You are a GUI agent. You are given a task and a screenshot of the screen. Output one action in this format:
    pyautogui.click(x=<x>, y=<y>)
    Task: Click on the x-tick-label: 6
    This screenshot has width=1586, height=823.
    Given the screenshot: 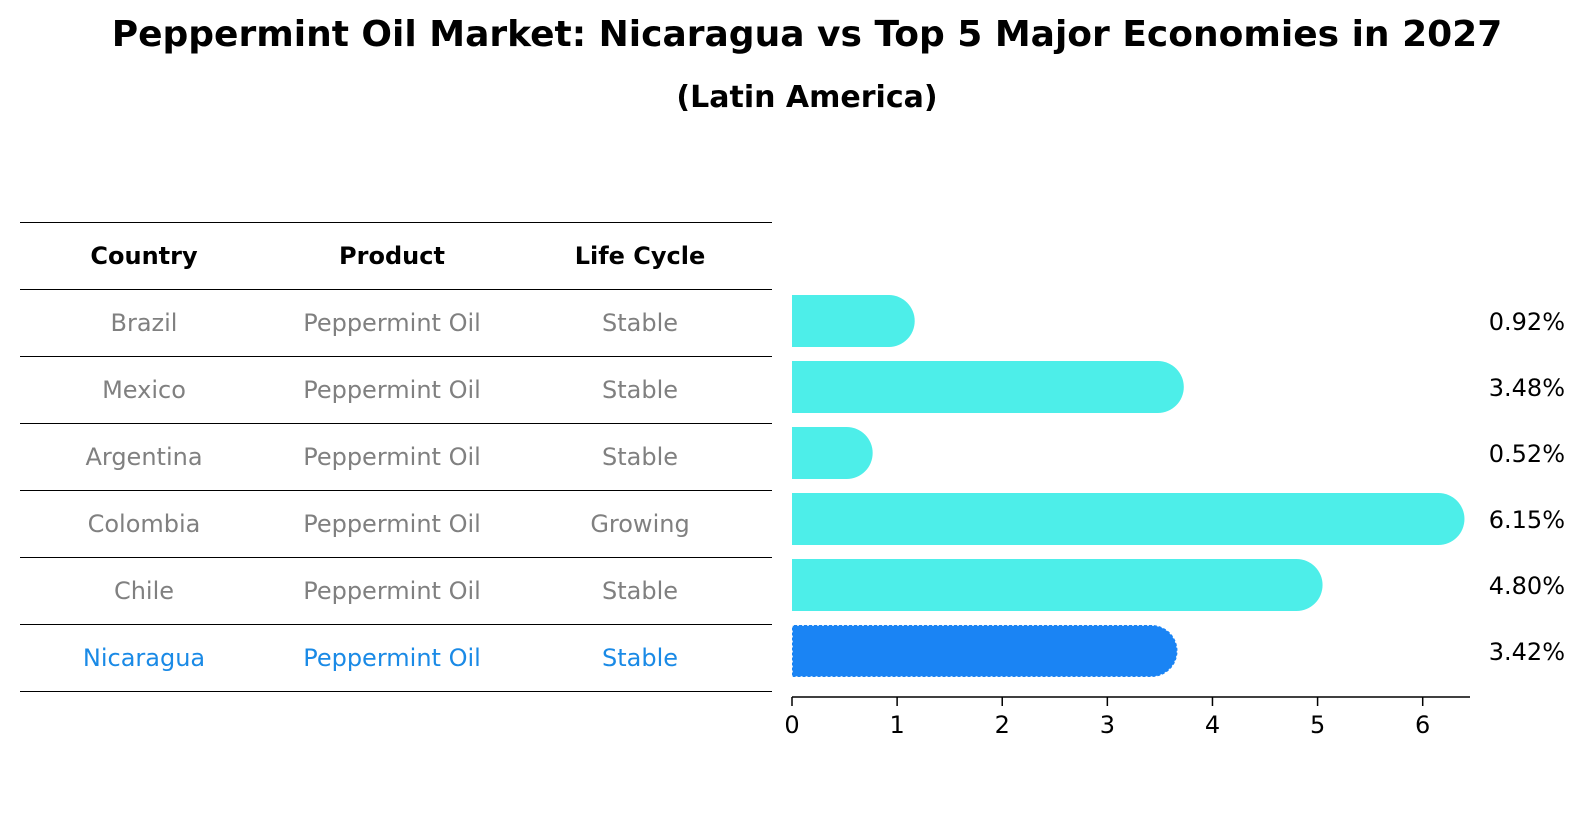 What is the action you would take?
    pyautogui.click(x=1422, y=725)
    